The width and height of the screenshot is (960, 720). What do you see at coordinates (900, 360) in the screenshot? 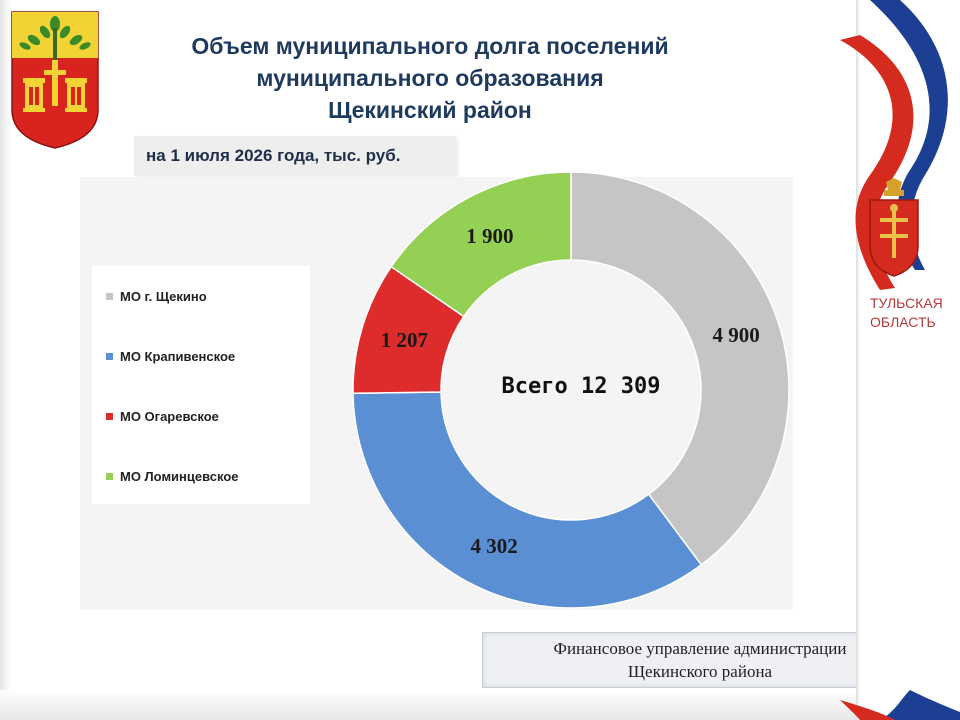
I see `flag-ribbon-decoration` at bounding box center [900, 360].